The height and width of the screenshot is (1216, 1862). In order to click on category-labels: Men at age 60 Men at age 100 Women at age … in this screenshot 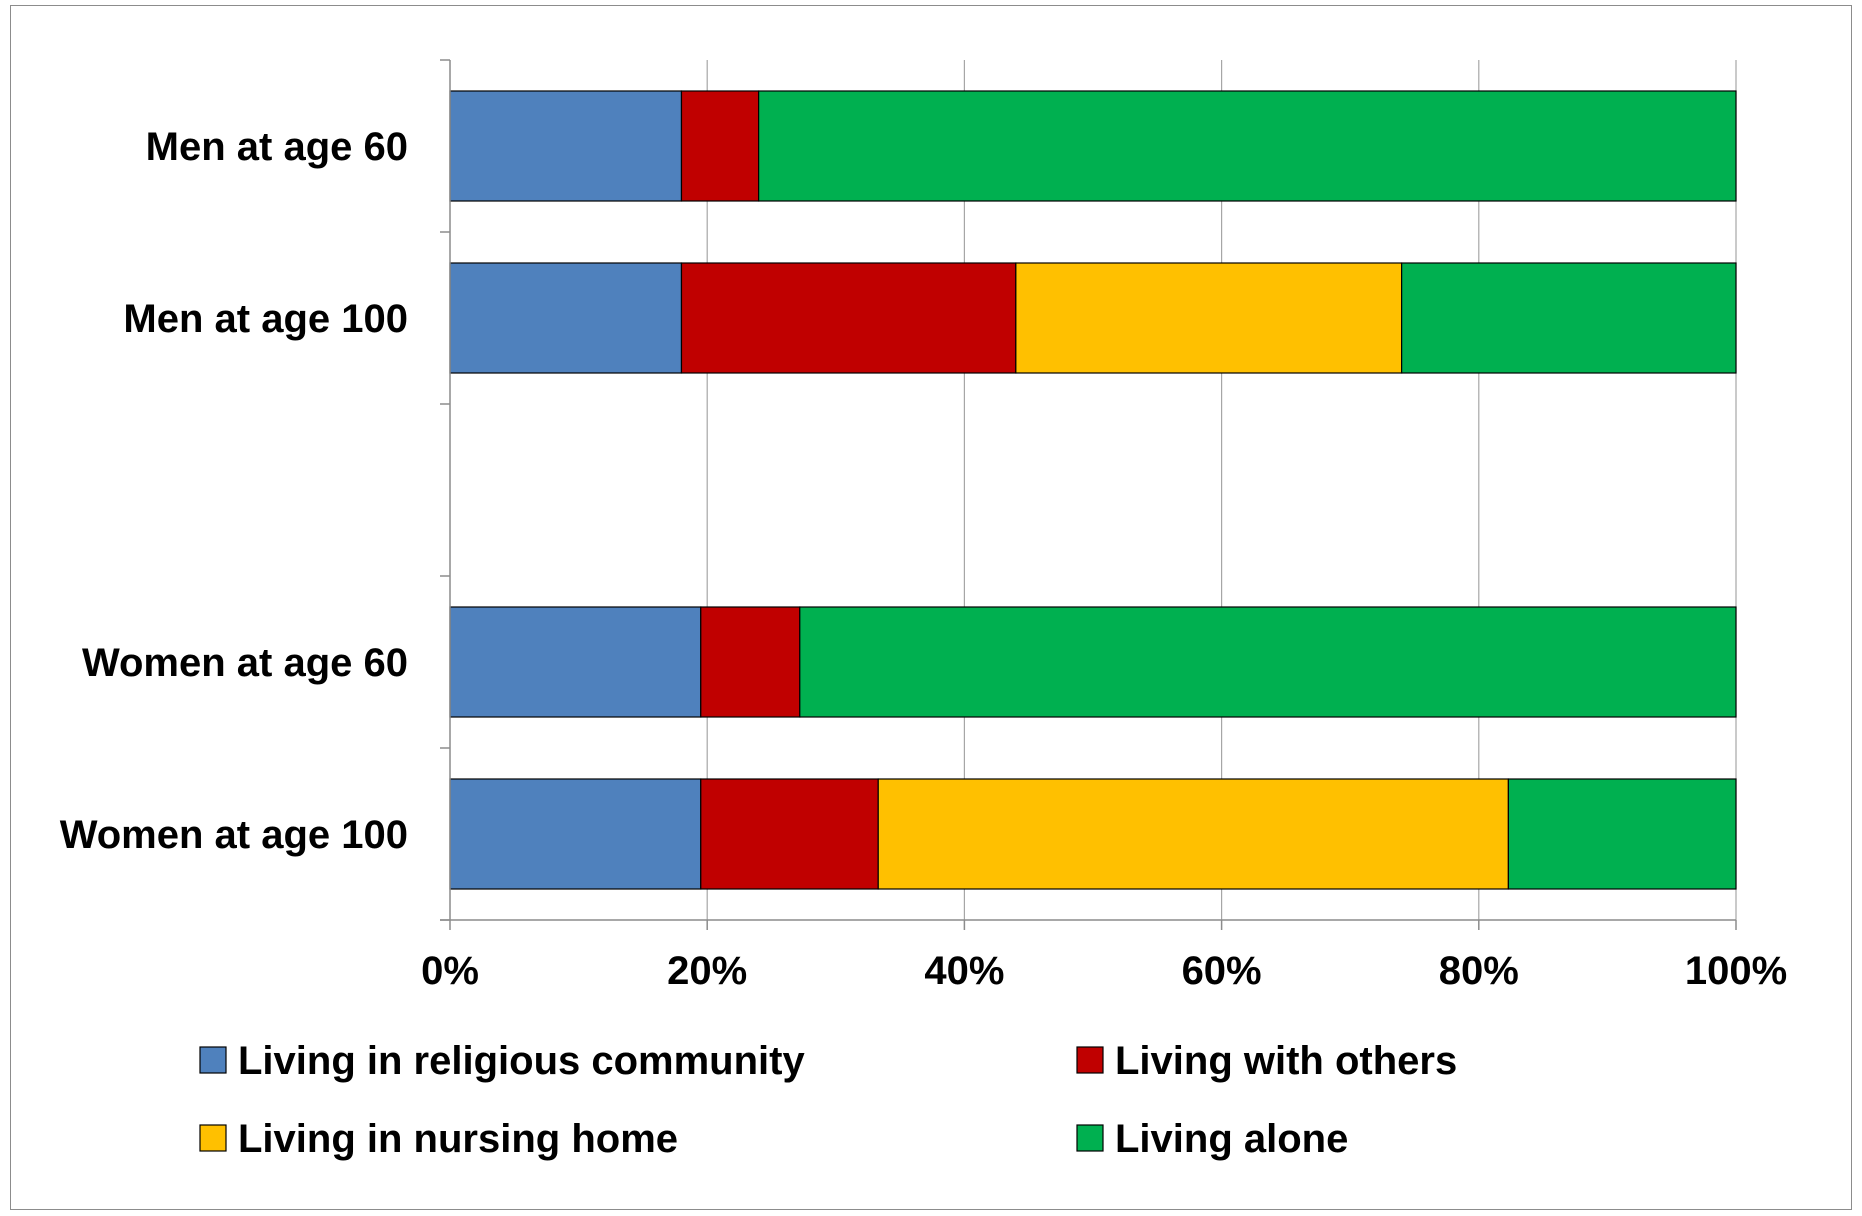, I will do `click(234, 491)`.